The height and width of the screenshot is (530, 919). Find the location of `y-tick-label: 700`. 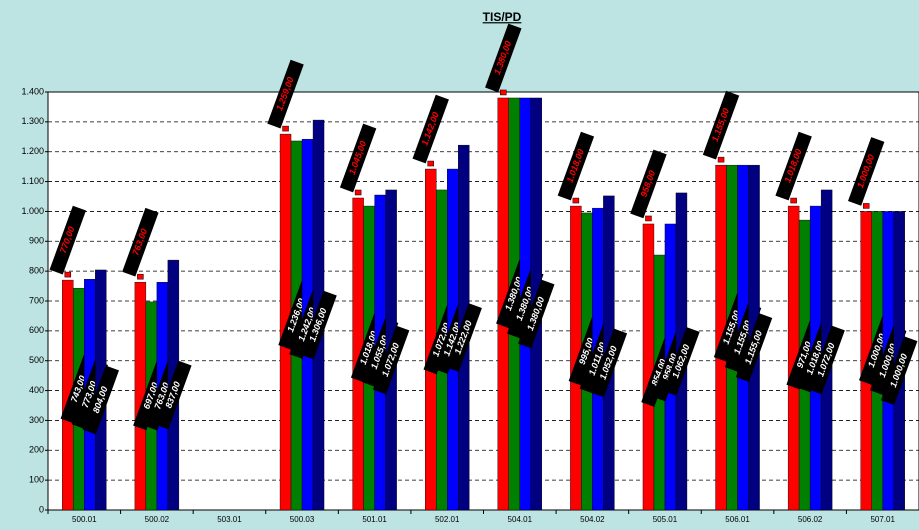

y-tick-label: 700 is located at coordinates (36, 300).